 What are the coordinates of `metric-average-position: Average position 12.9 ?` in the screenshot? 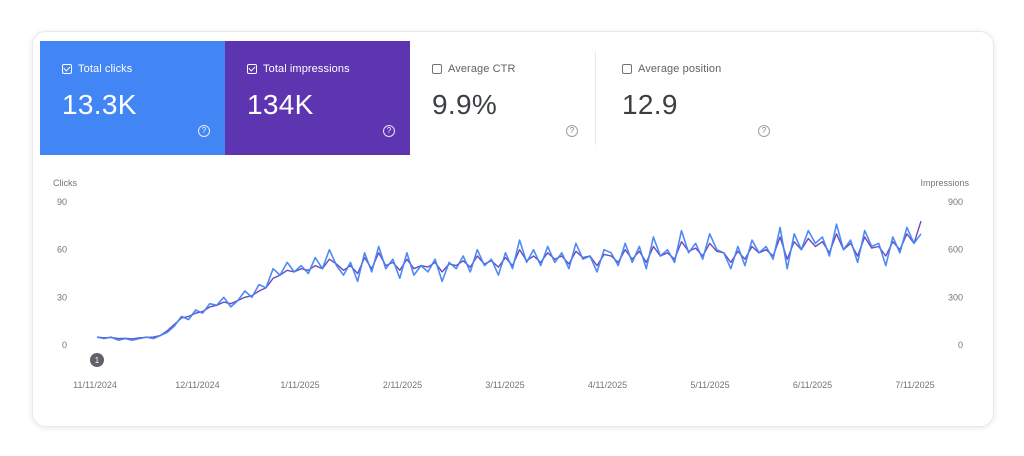 It's located at (692, 98).